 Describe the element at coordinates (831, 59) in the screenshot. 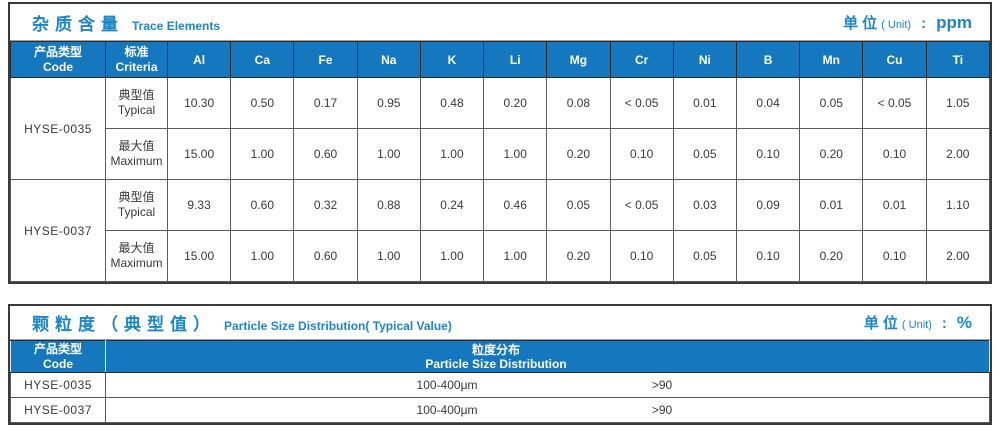

I see `header-element-mn: Mn` at that location.